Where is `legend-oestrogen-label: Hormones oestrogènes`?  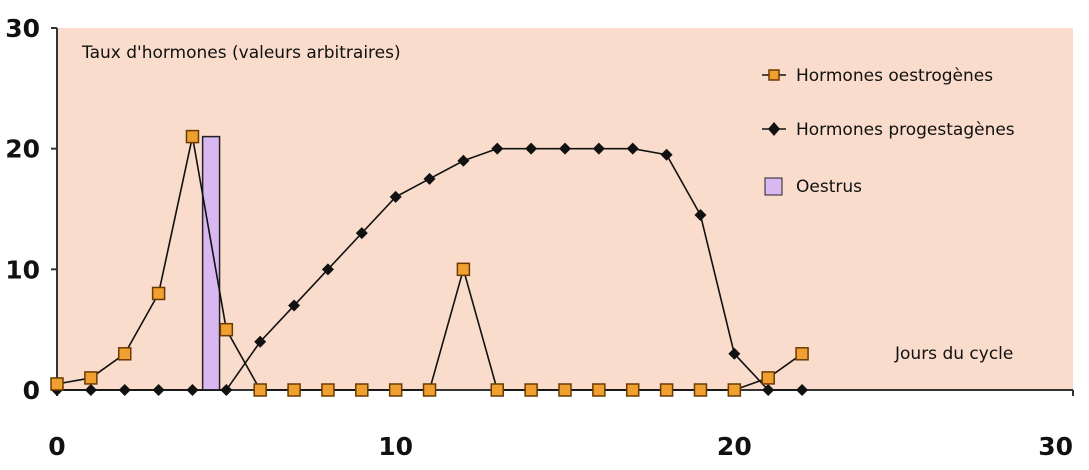
legend-oestrogen-label: Hormones oestrogènes is located at coordinates (894, 76).